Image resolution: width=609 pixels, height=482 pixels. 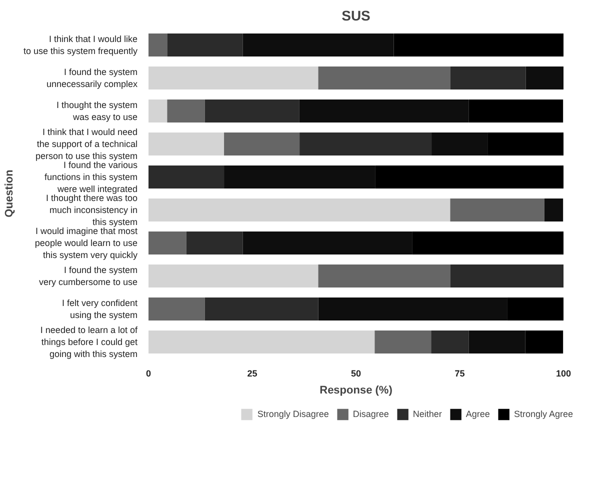 I want to click on y-tick-label: I would imagine that most people would learn to use this system very quickly, so click(x=86, y=243).